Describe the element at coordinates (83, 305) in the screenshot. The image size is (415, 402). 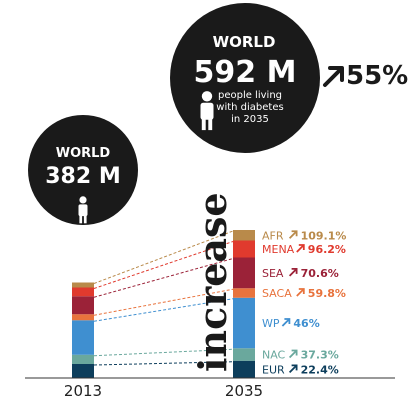
I see `bar-sea-2013` at that location.